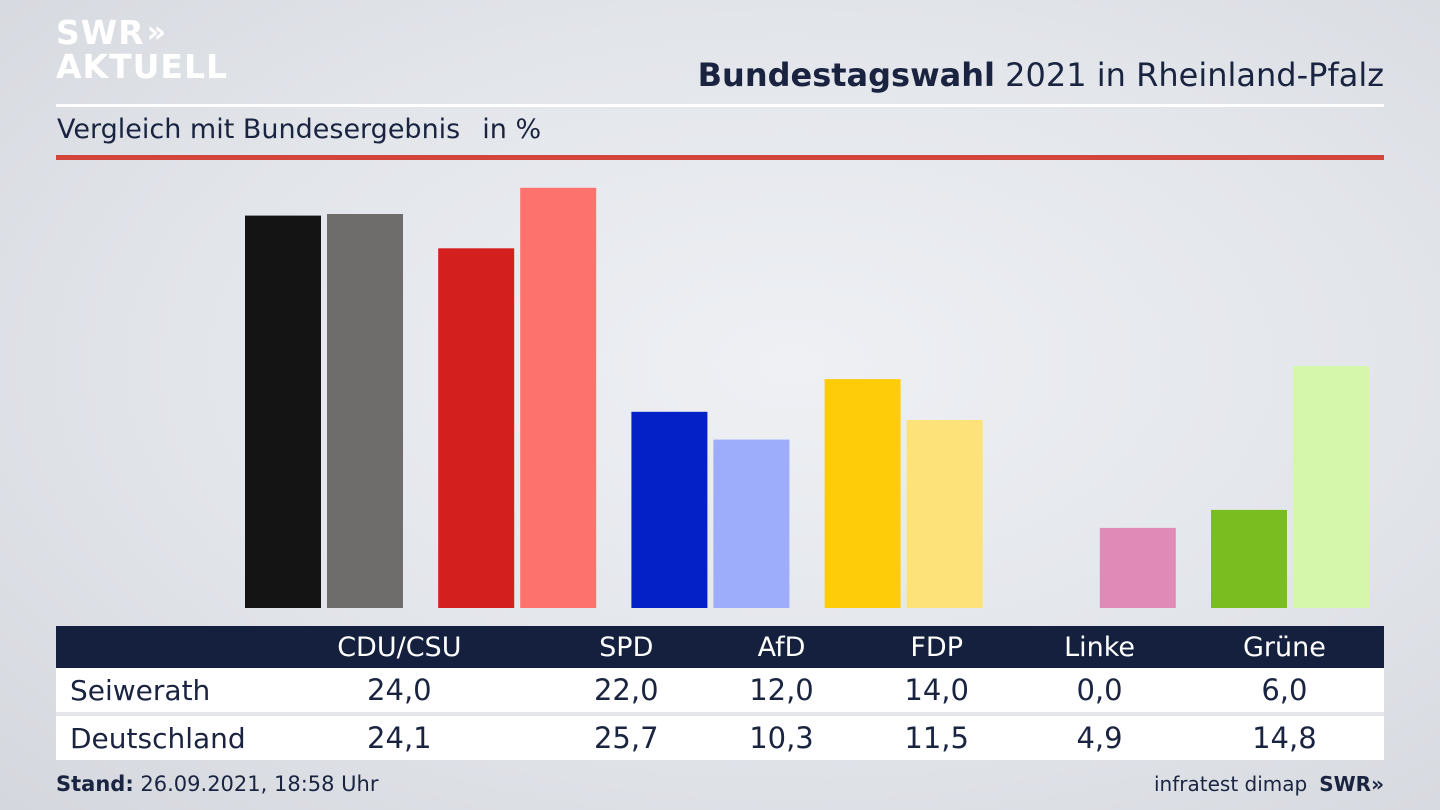 Image resolution: width=1440 pixels, height=810 pixels. I want to click on bar-gr-ne-deutschland, so click(1331, 487).